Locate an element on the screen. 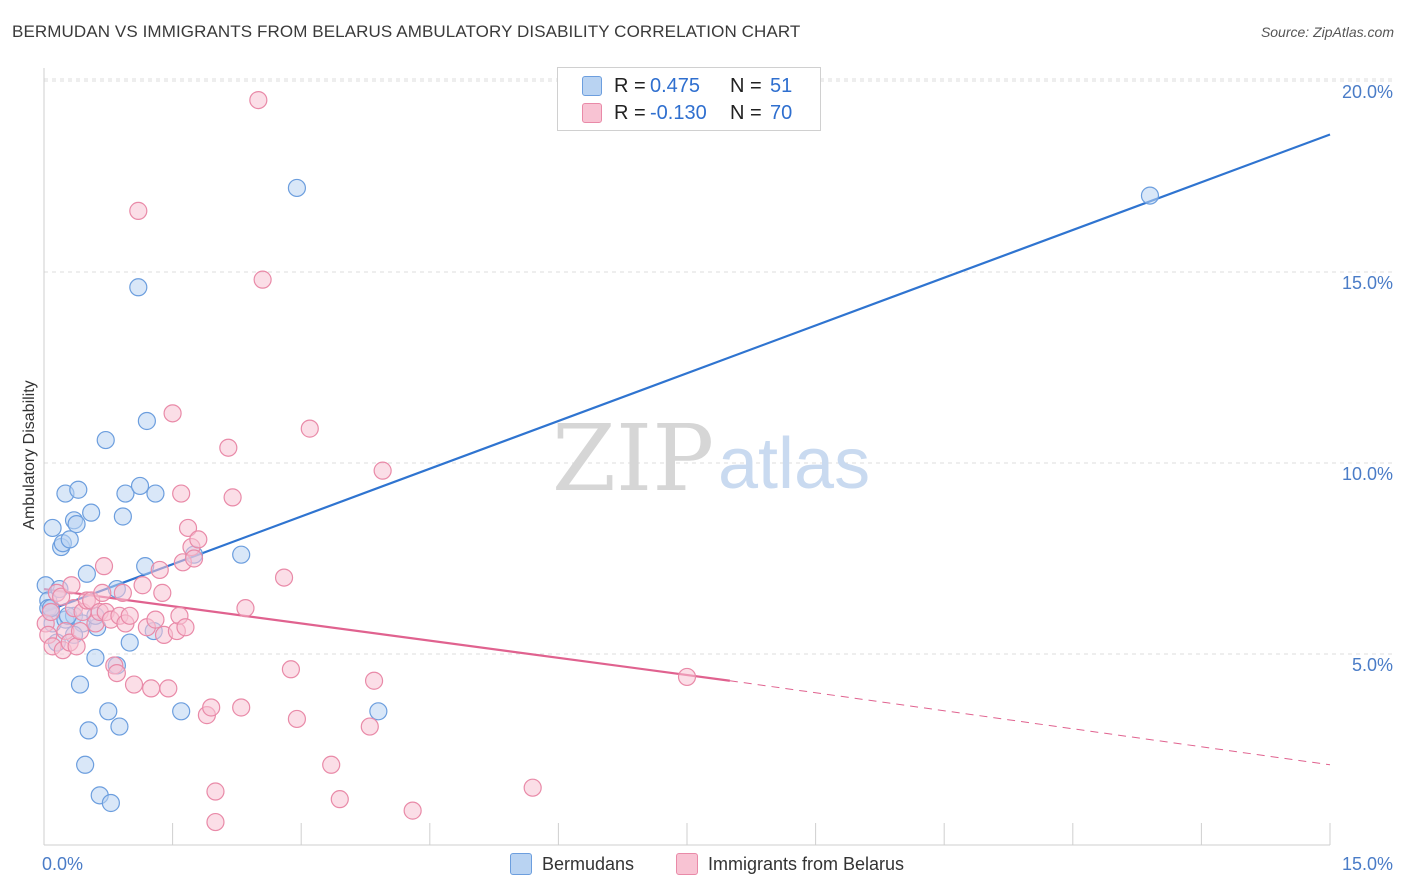 This screenshot has height=892, width=1406. y-tick-label: 10.0% is located at coordinates (1367, 474).